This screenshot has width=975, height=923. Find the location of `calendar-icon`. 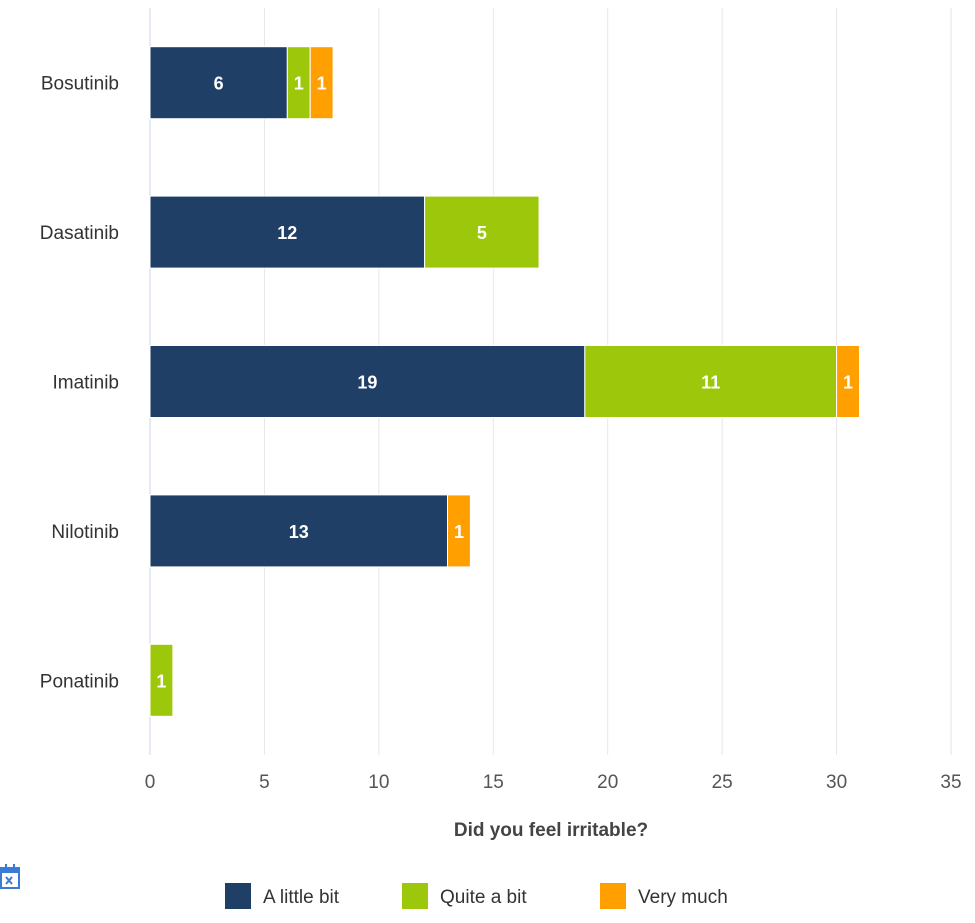

calendar-icon is located at coordinates (11, 877).